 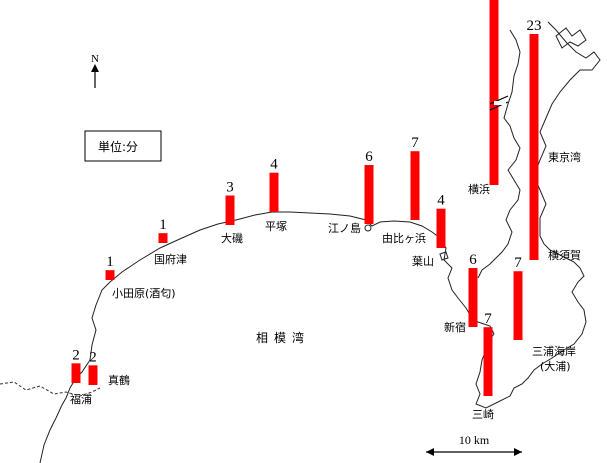 What do you see at coordinates (455, 327) in the screenshot?
I see `place-label-loc-9: 新宿` at bounding box center [455, 327].